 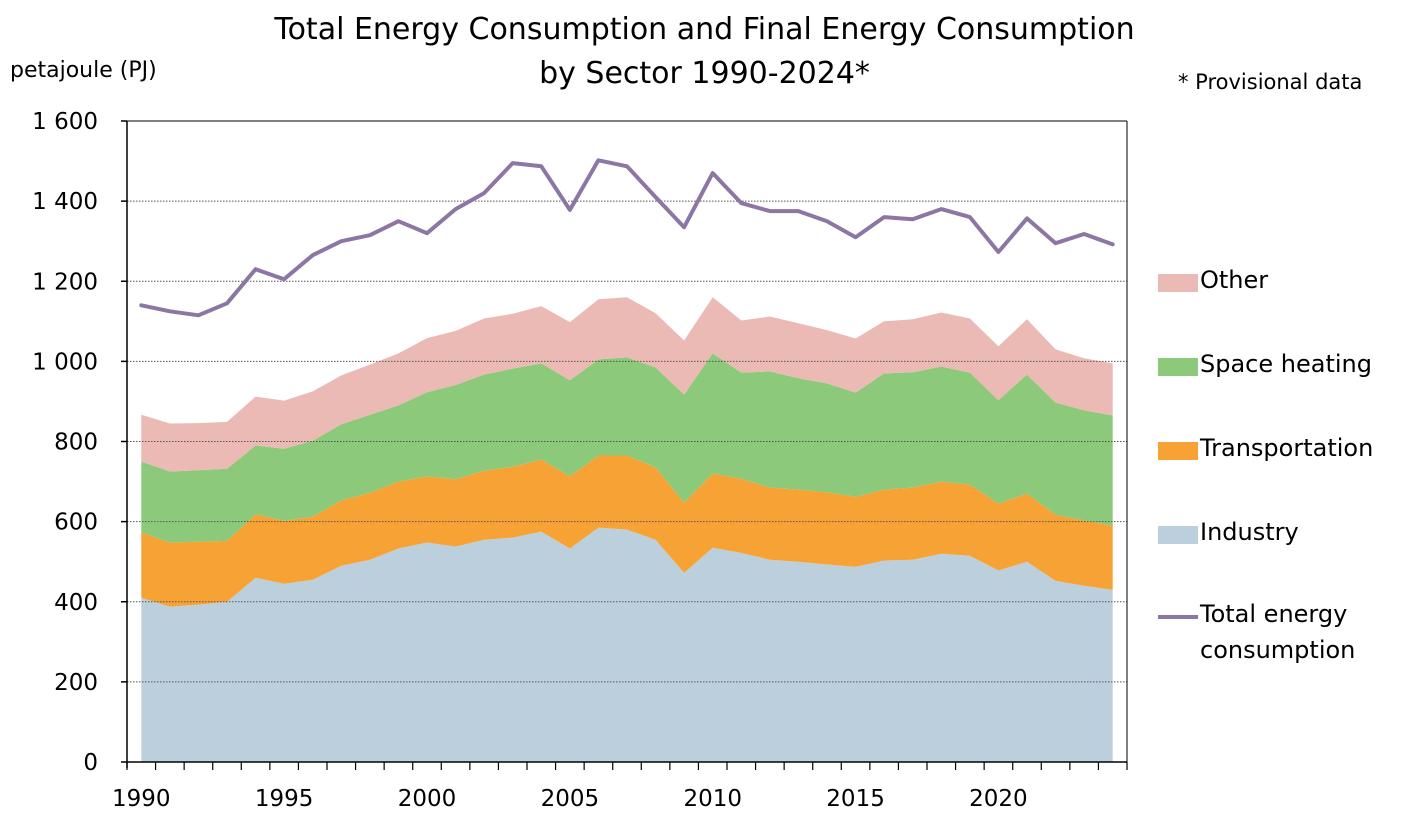 What do you see at coordinates (712, 799) in the screenshot?
I see `x-tick-label-2010: 2010` at bounding box center [712, 799].